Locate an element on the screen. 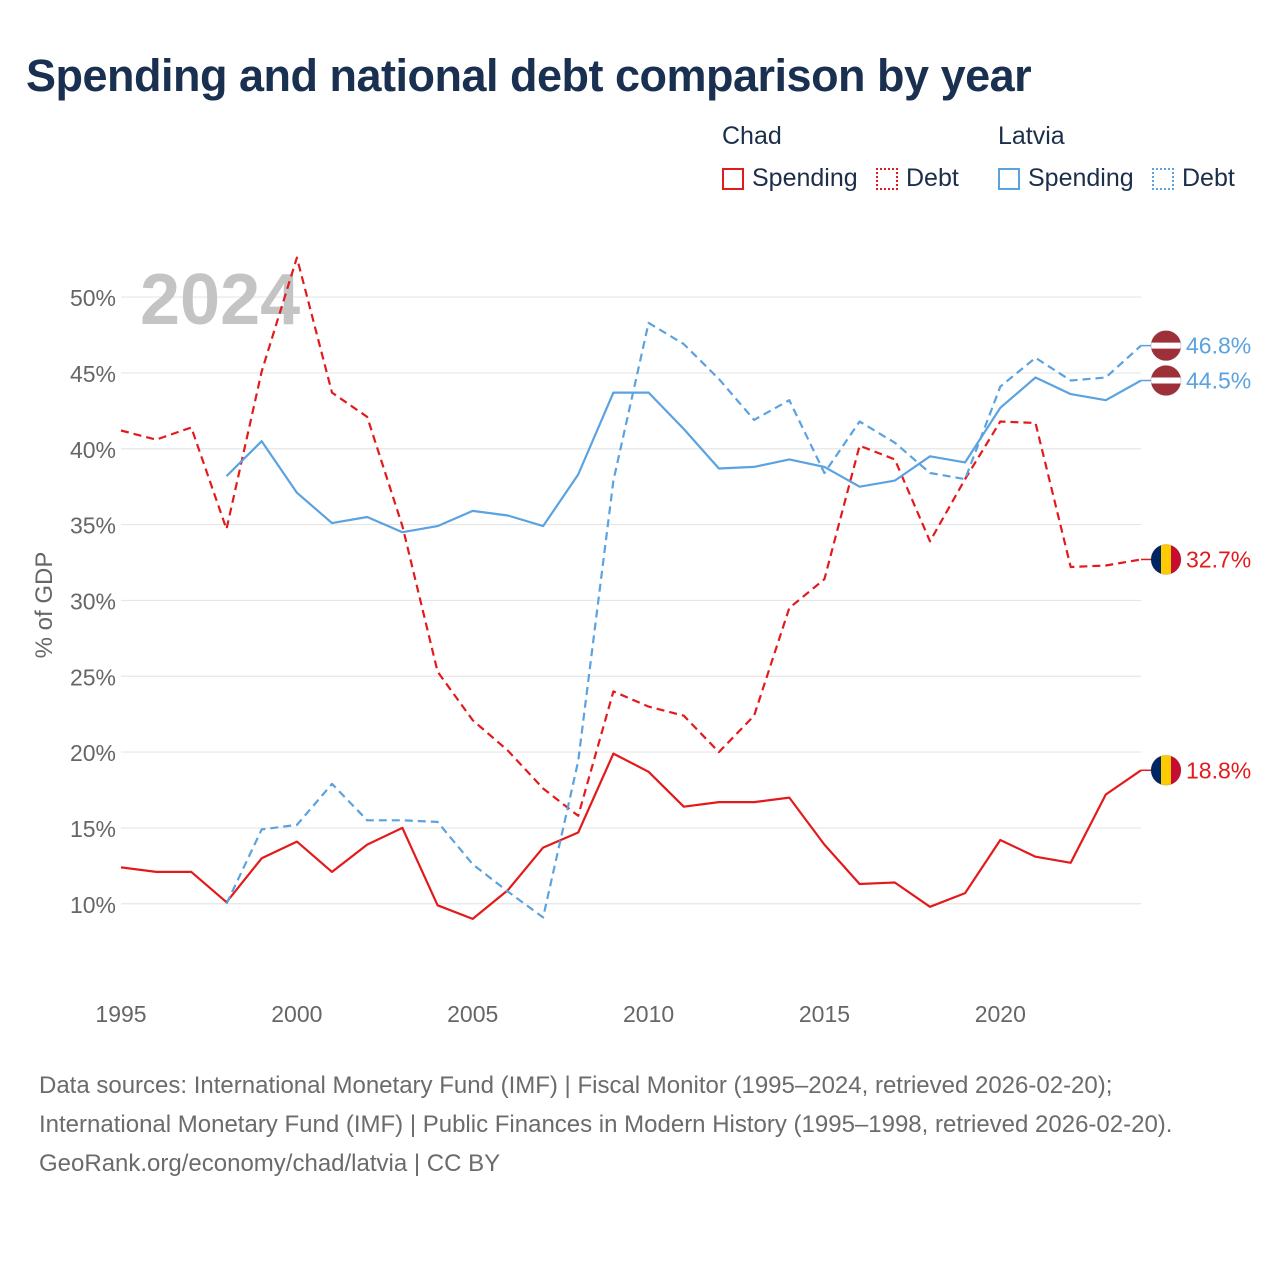  x-tick-label: 2010 is located at coordinates (648, 1014).